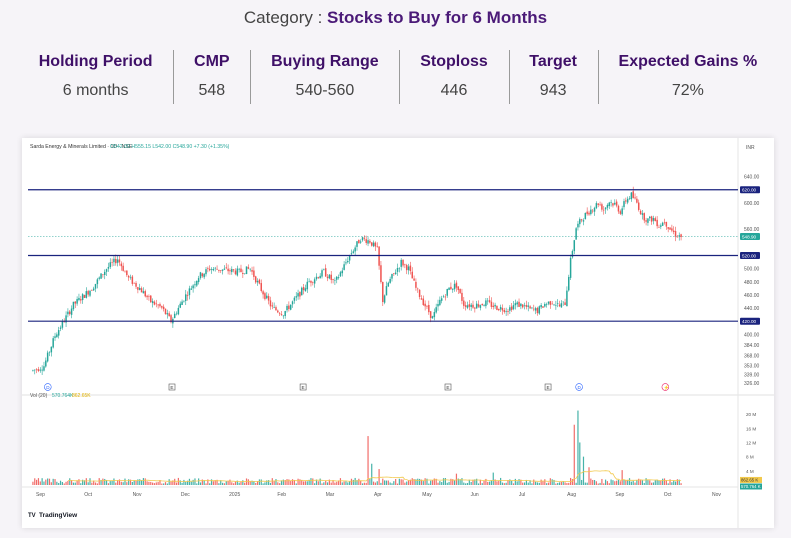 The width and height of the screenshot is (791, 538). I want to click on x-tick-label: Jul, so click(522, 495).